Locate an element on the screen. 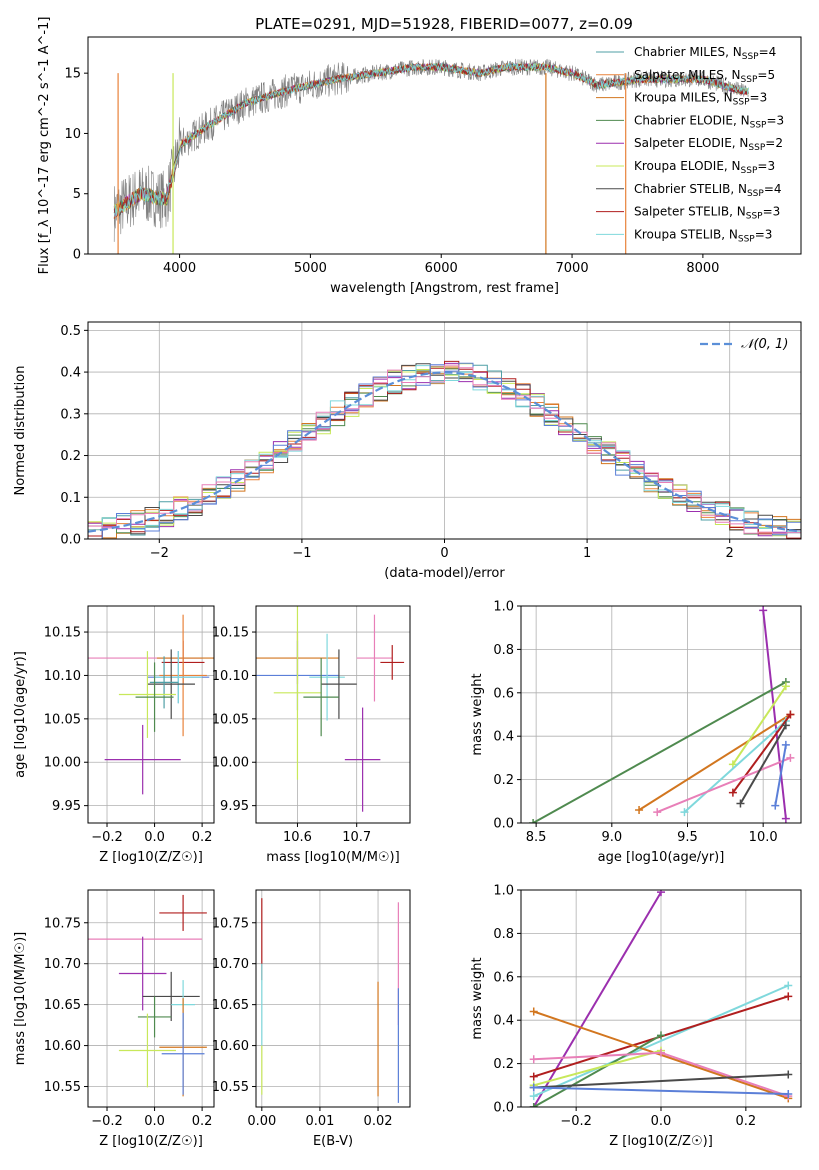 The width and height of the screenshot is (819, 1170). legend-entry: Salpeter MILES, NSSP=5 is located at coordinates (704, 76).